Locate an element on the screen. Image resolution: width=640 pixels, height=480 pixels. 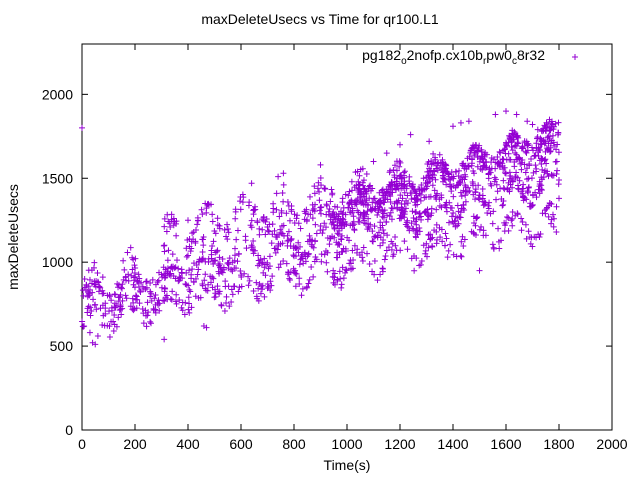
x-tick-label: 0 is located at coordinates (82, 444).